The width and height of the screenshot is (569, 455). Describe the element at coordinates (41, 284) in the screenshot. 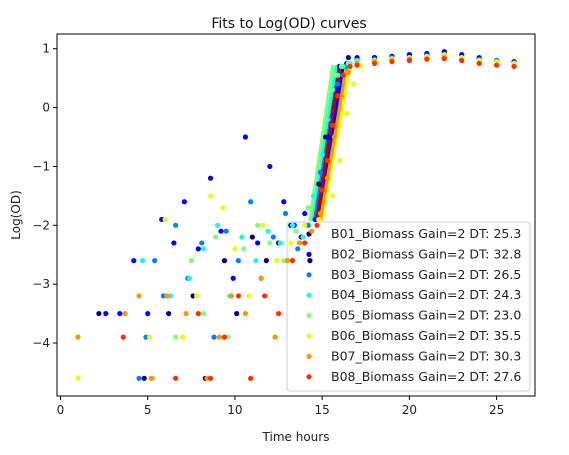

I see `y-tick-label: −3` at that location.